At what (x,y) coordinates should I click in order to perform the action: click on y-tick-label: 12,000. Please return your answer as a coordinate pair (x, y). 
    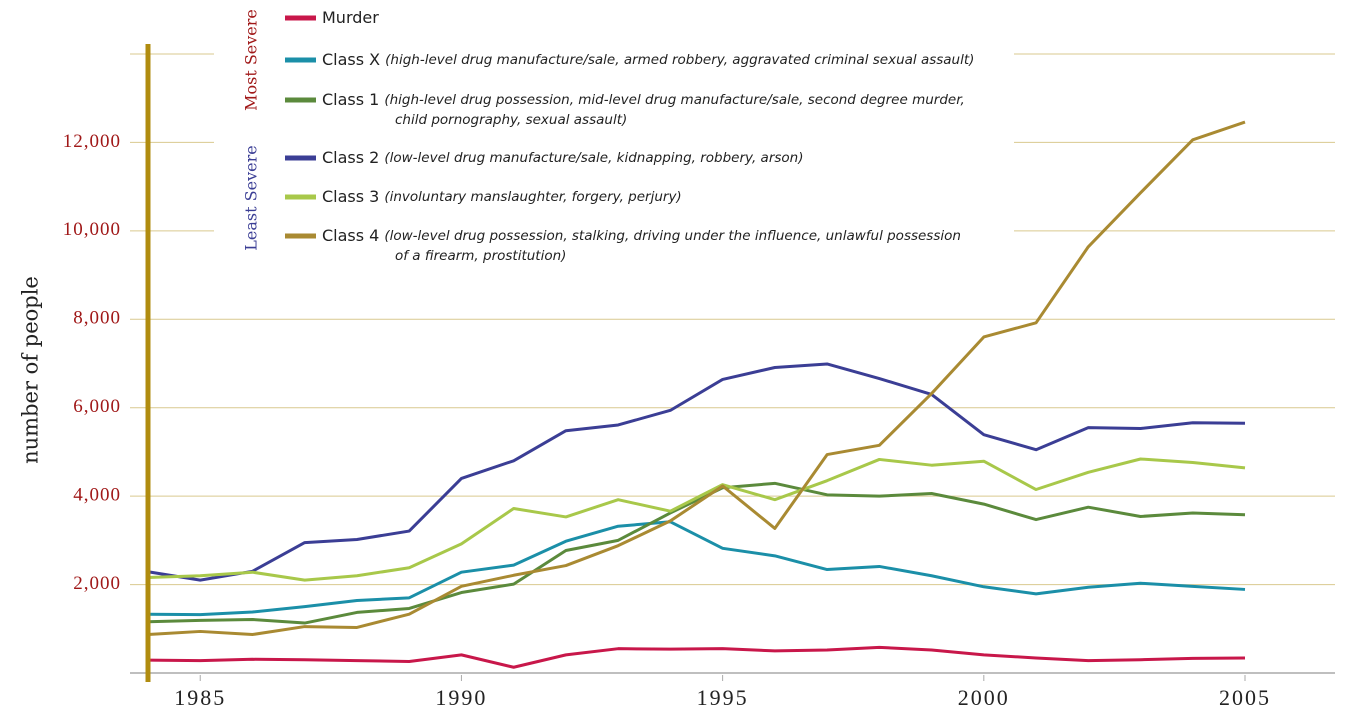
    Looking at the image, I should click on (92, 141).